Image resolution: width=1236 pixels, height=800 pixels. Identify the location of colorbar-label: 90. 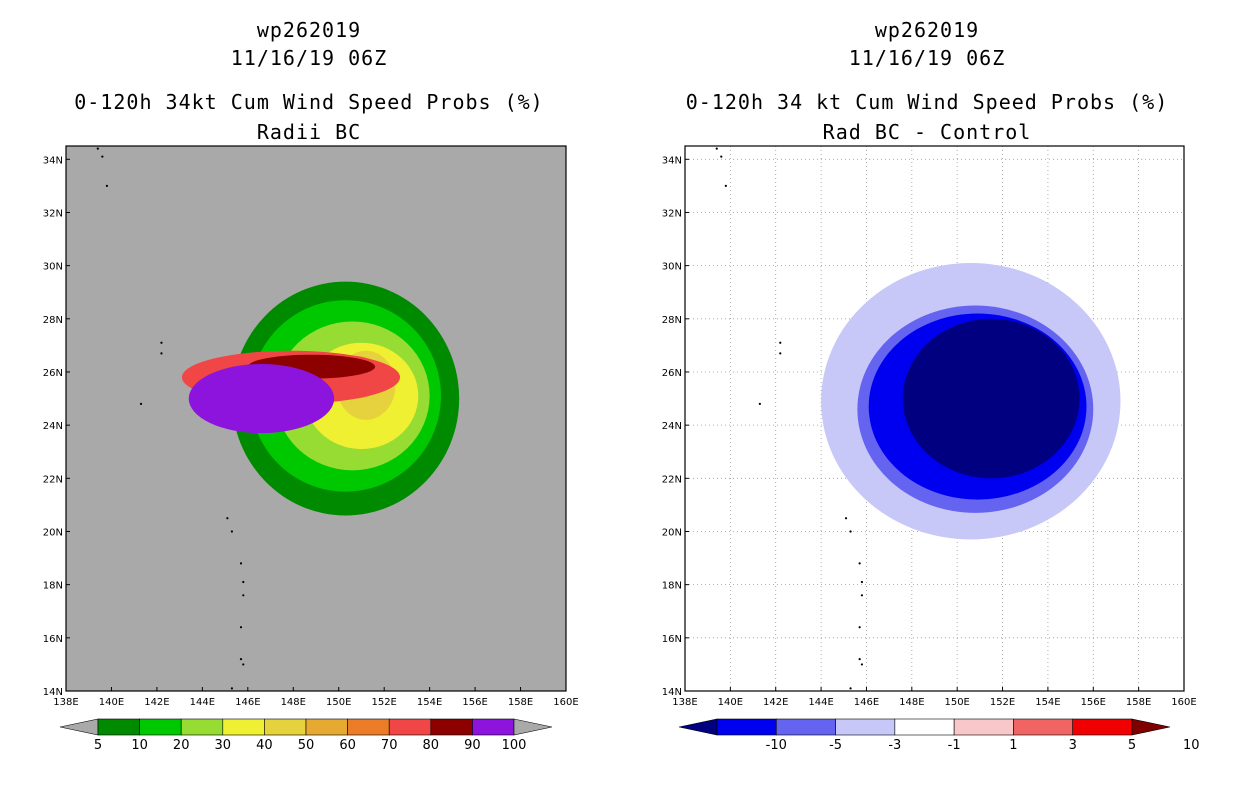
(472, 745).